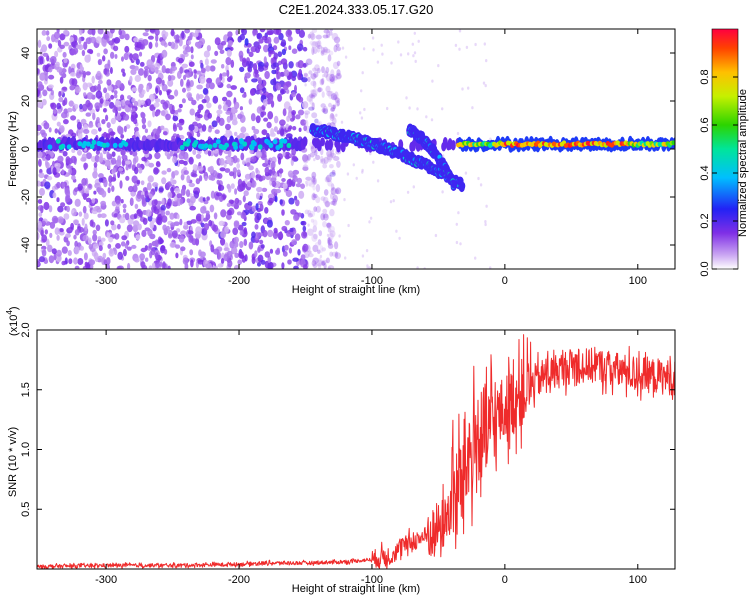 The image size is (750, 600). I want to click on carrier-blob, so click(322, 142).